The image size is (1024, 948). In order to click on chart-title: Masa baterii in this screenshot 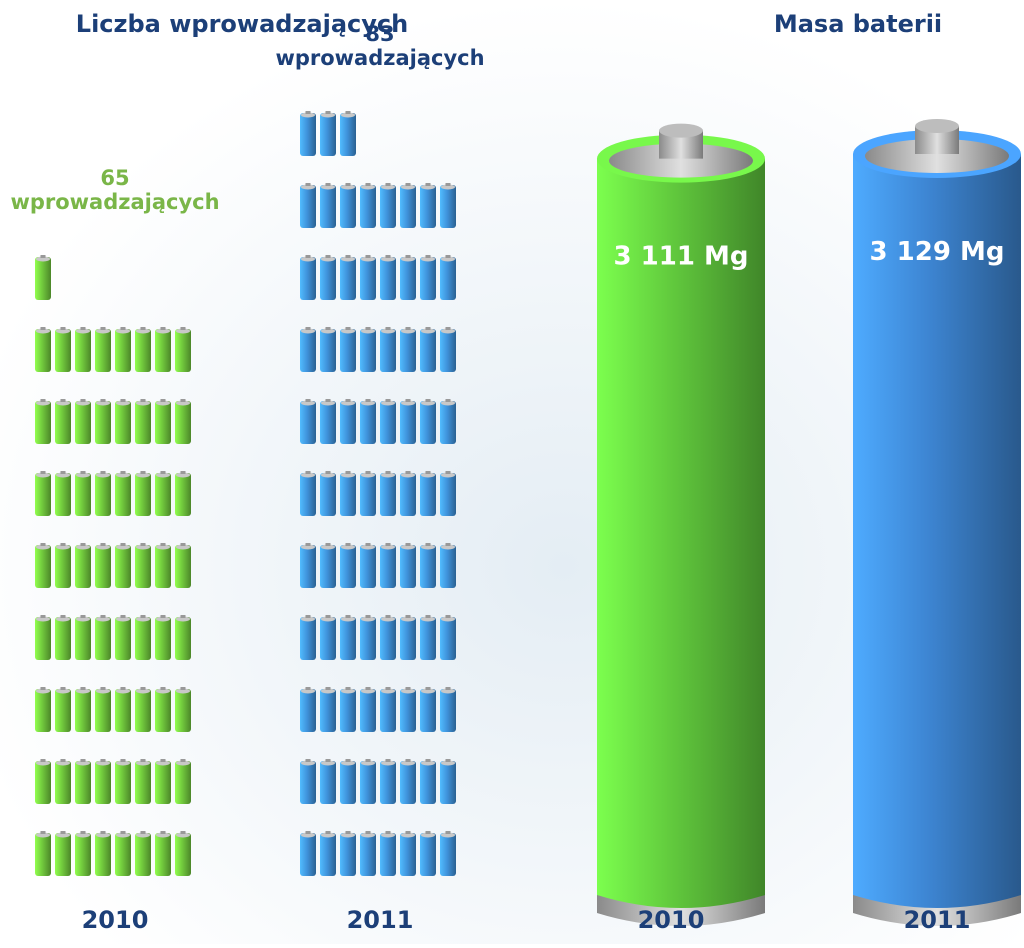, I will do `click(858, 24)`.